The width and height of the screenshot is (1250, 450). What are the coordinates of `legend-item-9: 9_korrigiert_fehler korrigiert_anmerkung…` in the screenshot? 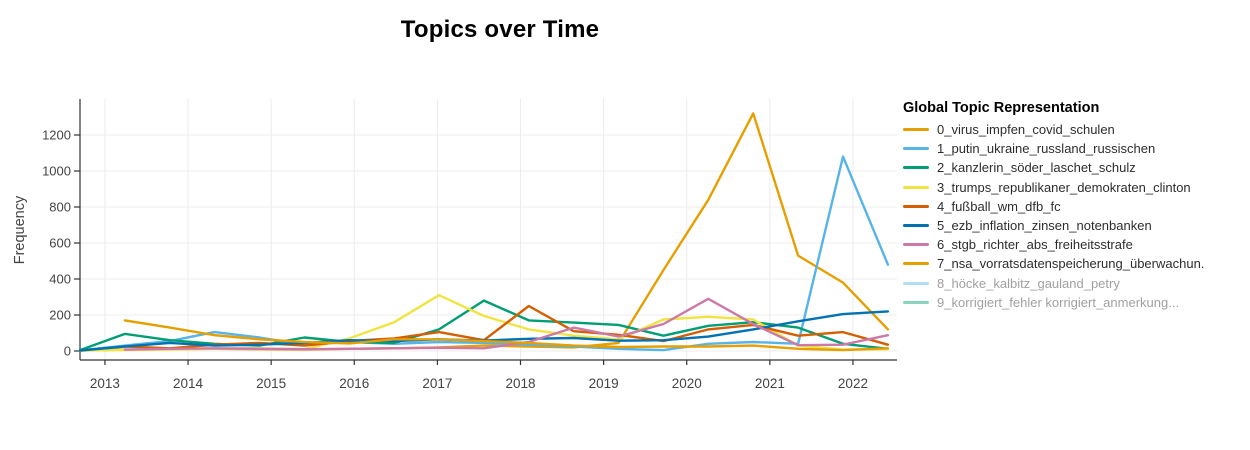 It's located at (1073, 302).